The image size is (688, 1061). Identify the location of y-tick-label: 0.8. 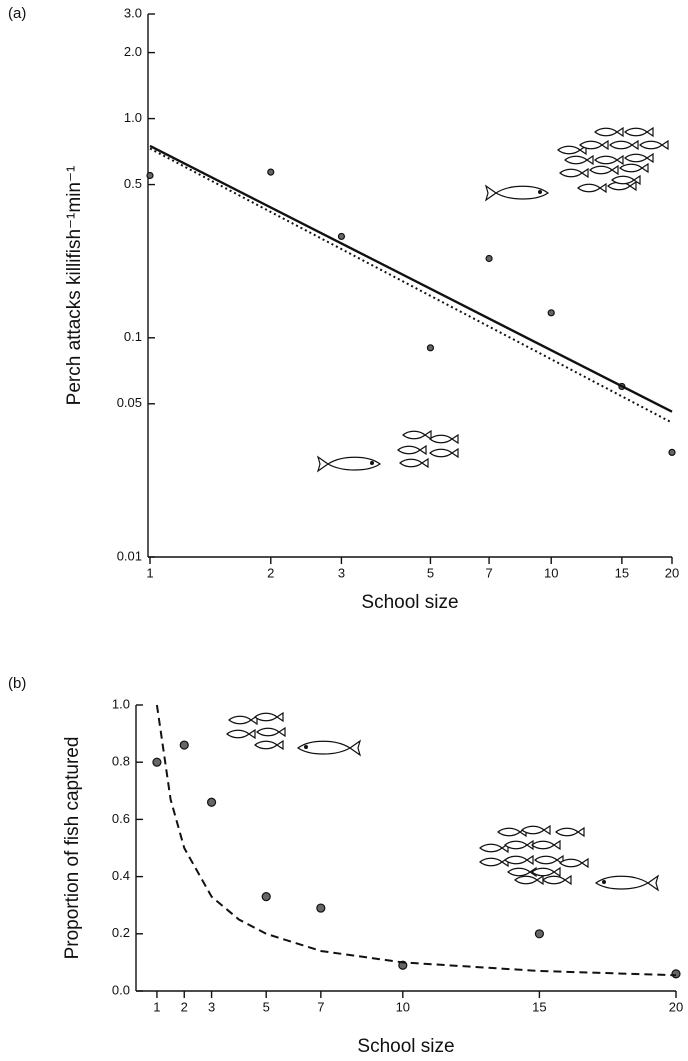
(121, 761).